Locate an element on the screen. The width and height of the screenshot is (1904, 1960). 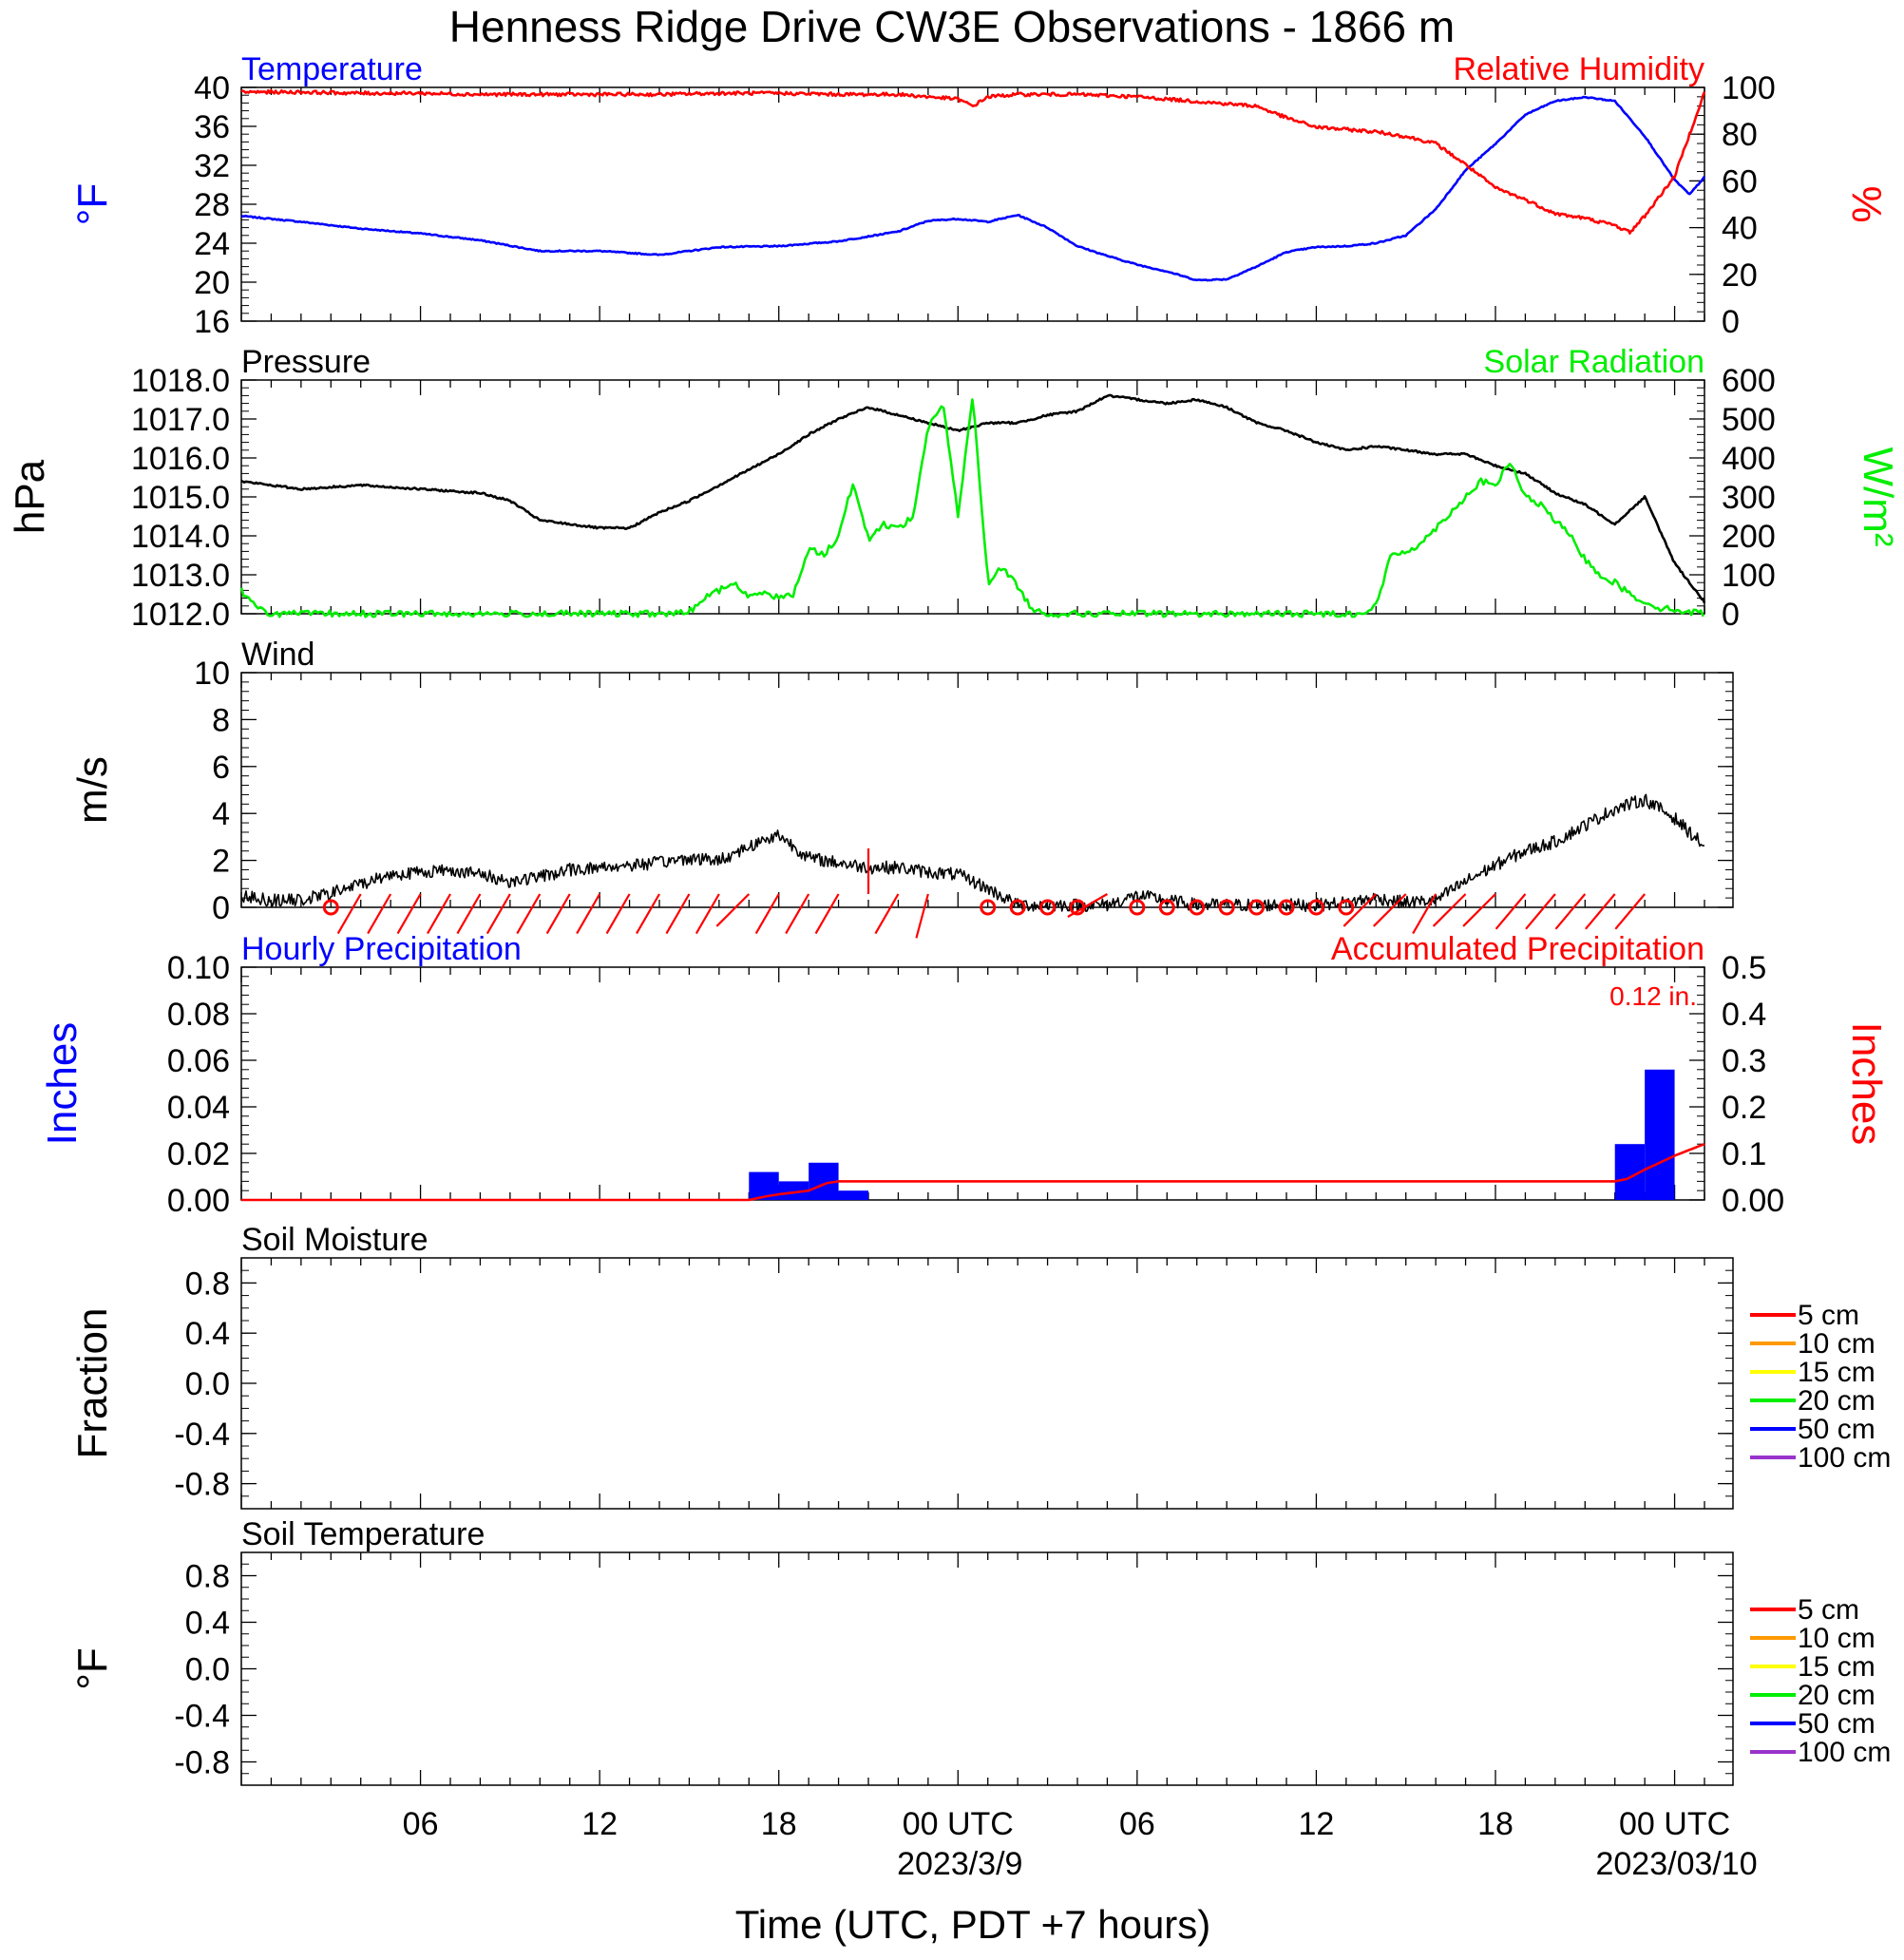
y-right-tick-label: 100 is located at coordinates (1749, 576).